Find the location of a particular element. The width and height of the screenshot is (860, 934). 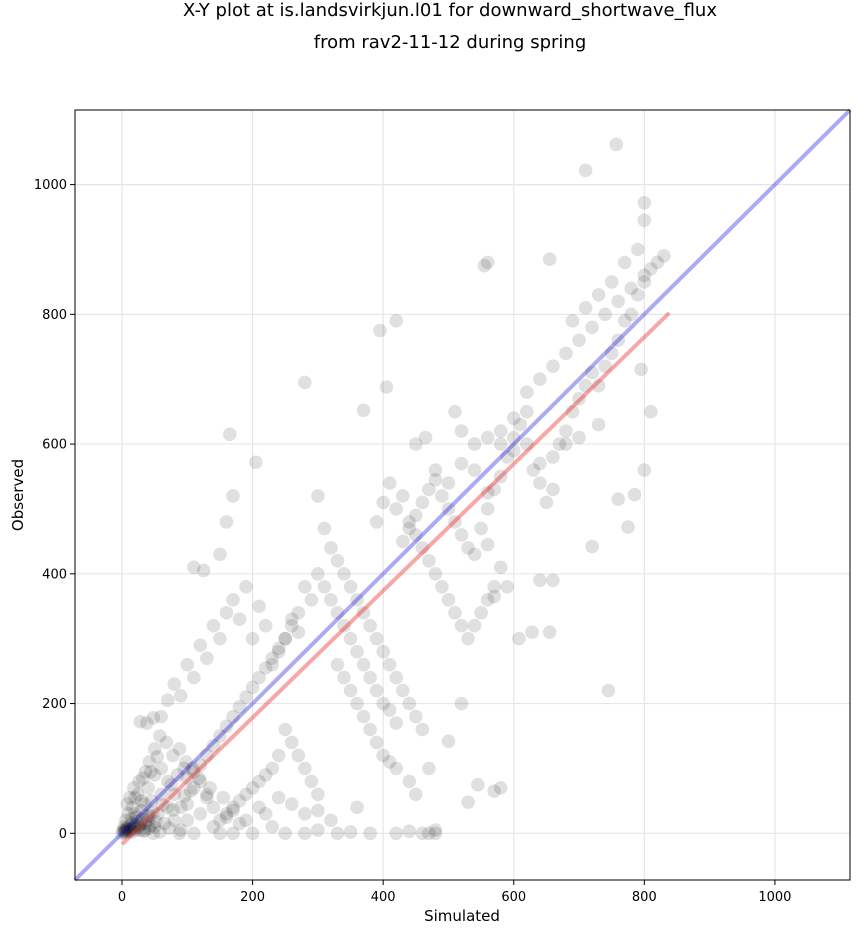

x-tick-label: 800 is located at coordinates (644, 897).